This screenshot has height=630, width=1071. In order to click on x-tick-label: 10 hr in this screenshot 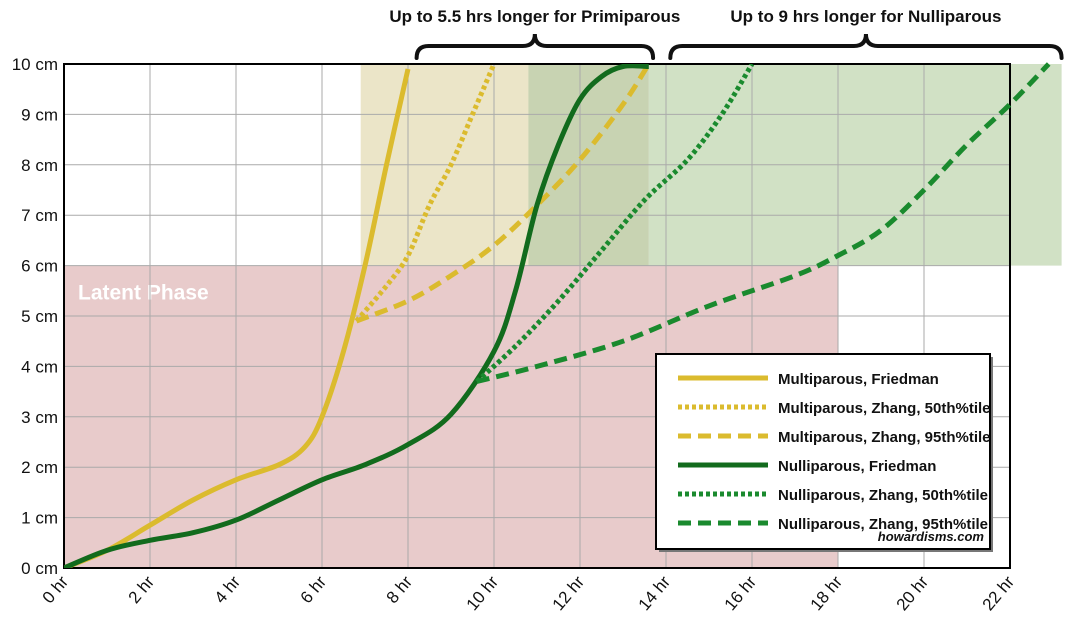, I will do `click(483, 593)`.